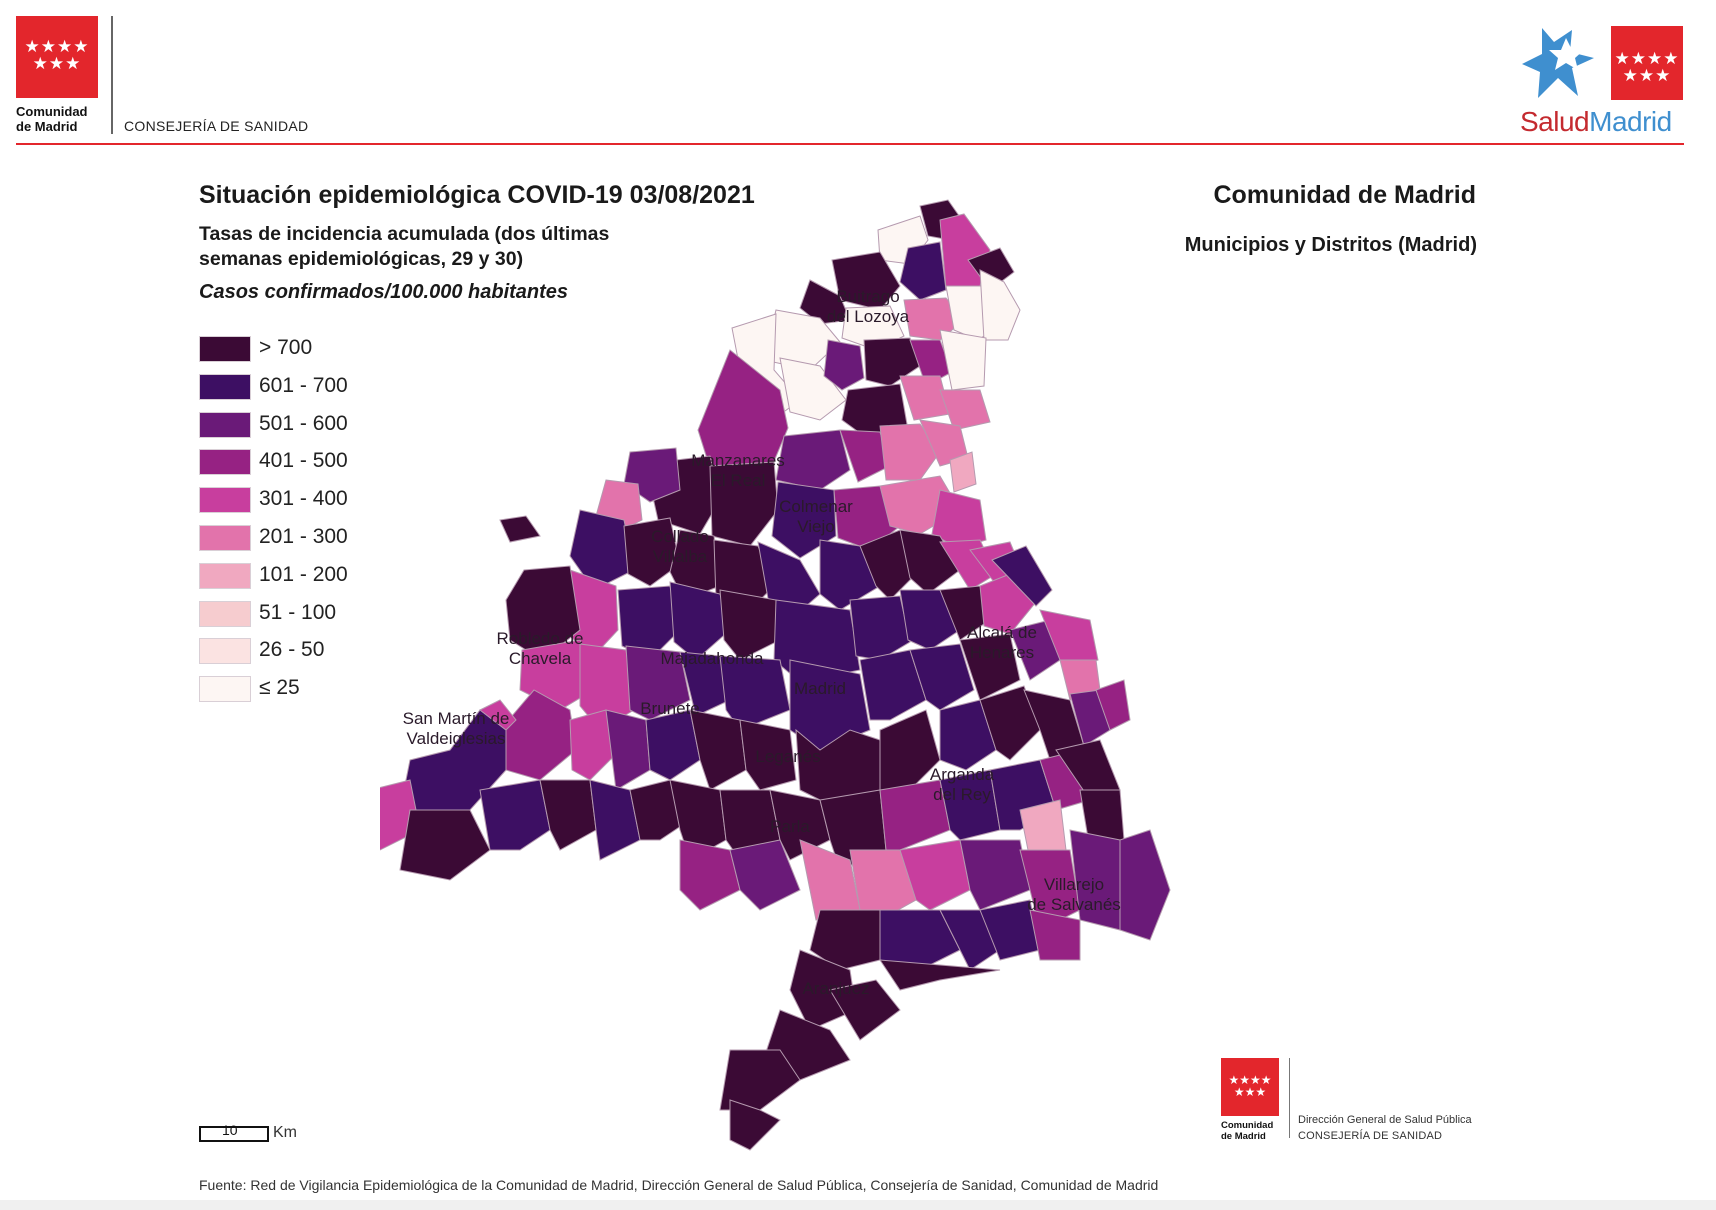 This screenshot has width=1716, height=1210. Describe the element at coordinates (303, 536) in the screenshot. I see `legend-label: 201 - 300` at that location.